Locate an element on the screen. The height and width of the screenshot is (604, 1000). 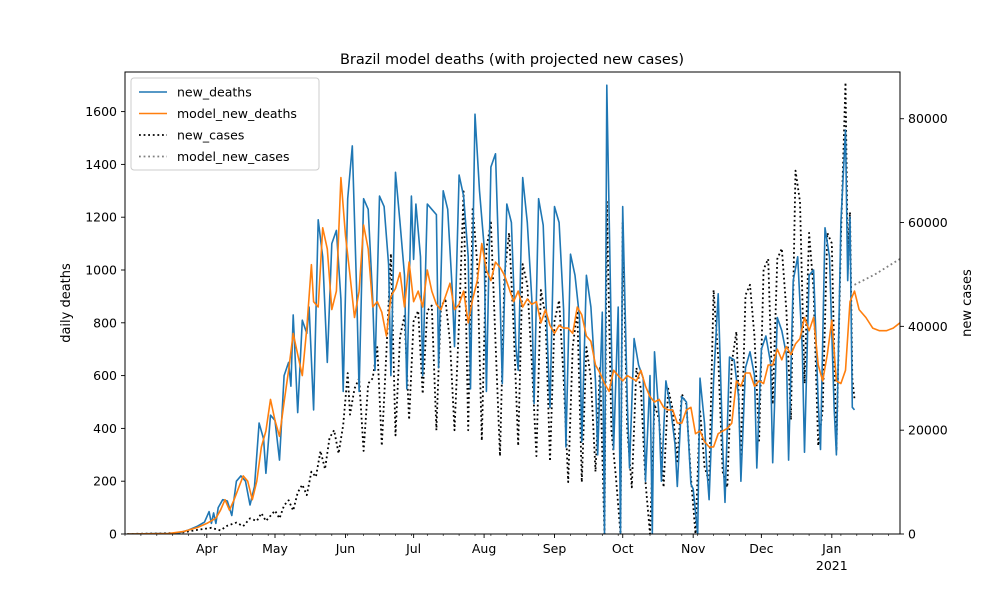
x-axis: Apr May Jun Jul Aug Sep Oct Nov Dec Jan 2021 is located at coordinates (506, 553).